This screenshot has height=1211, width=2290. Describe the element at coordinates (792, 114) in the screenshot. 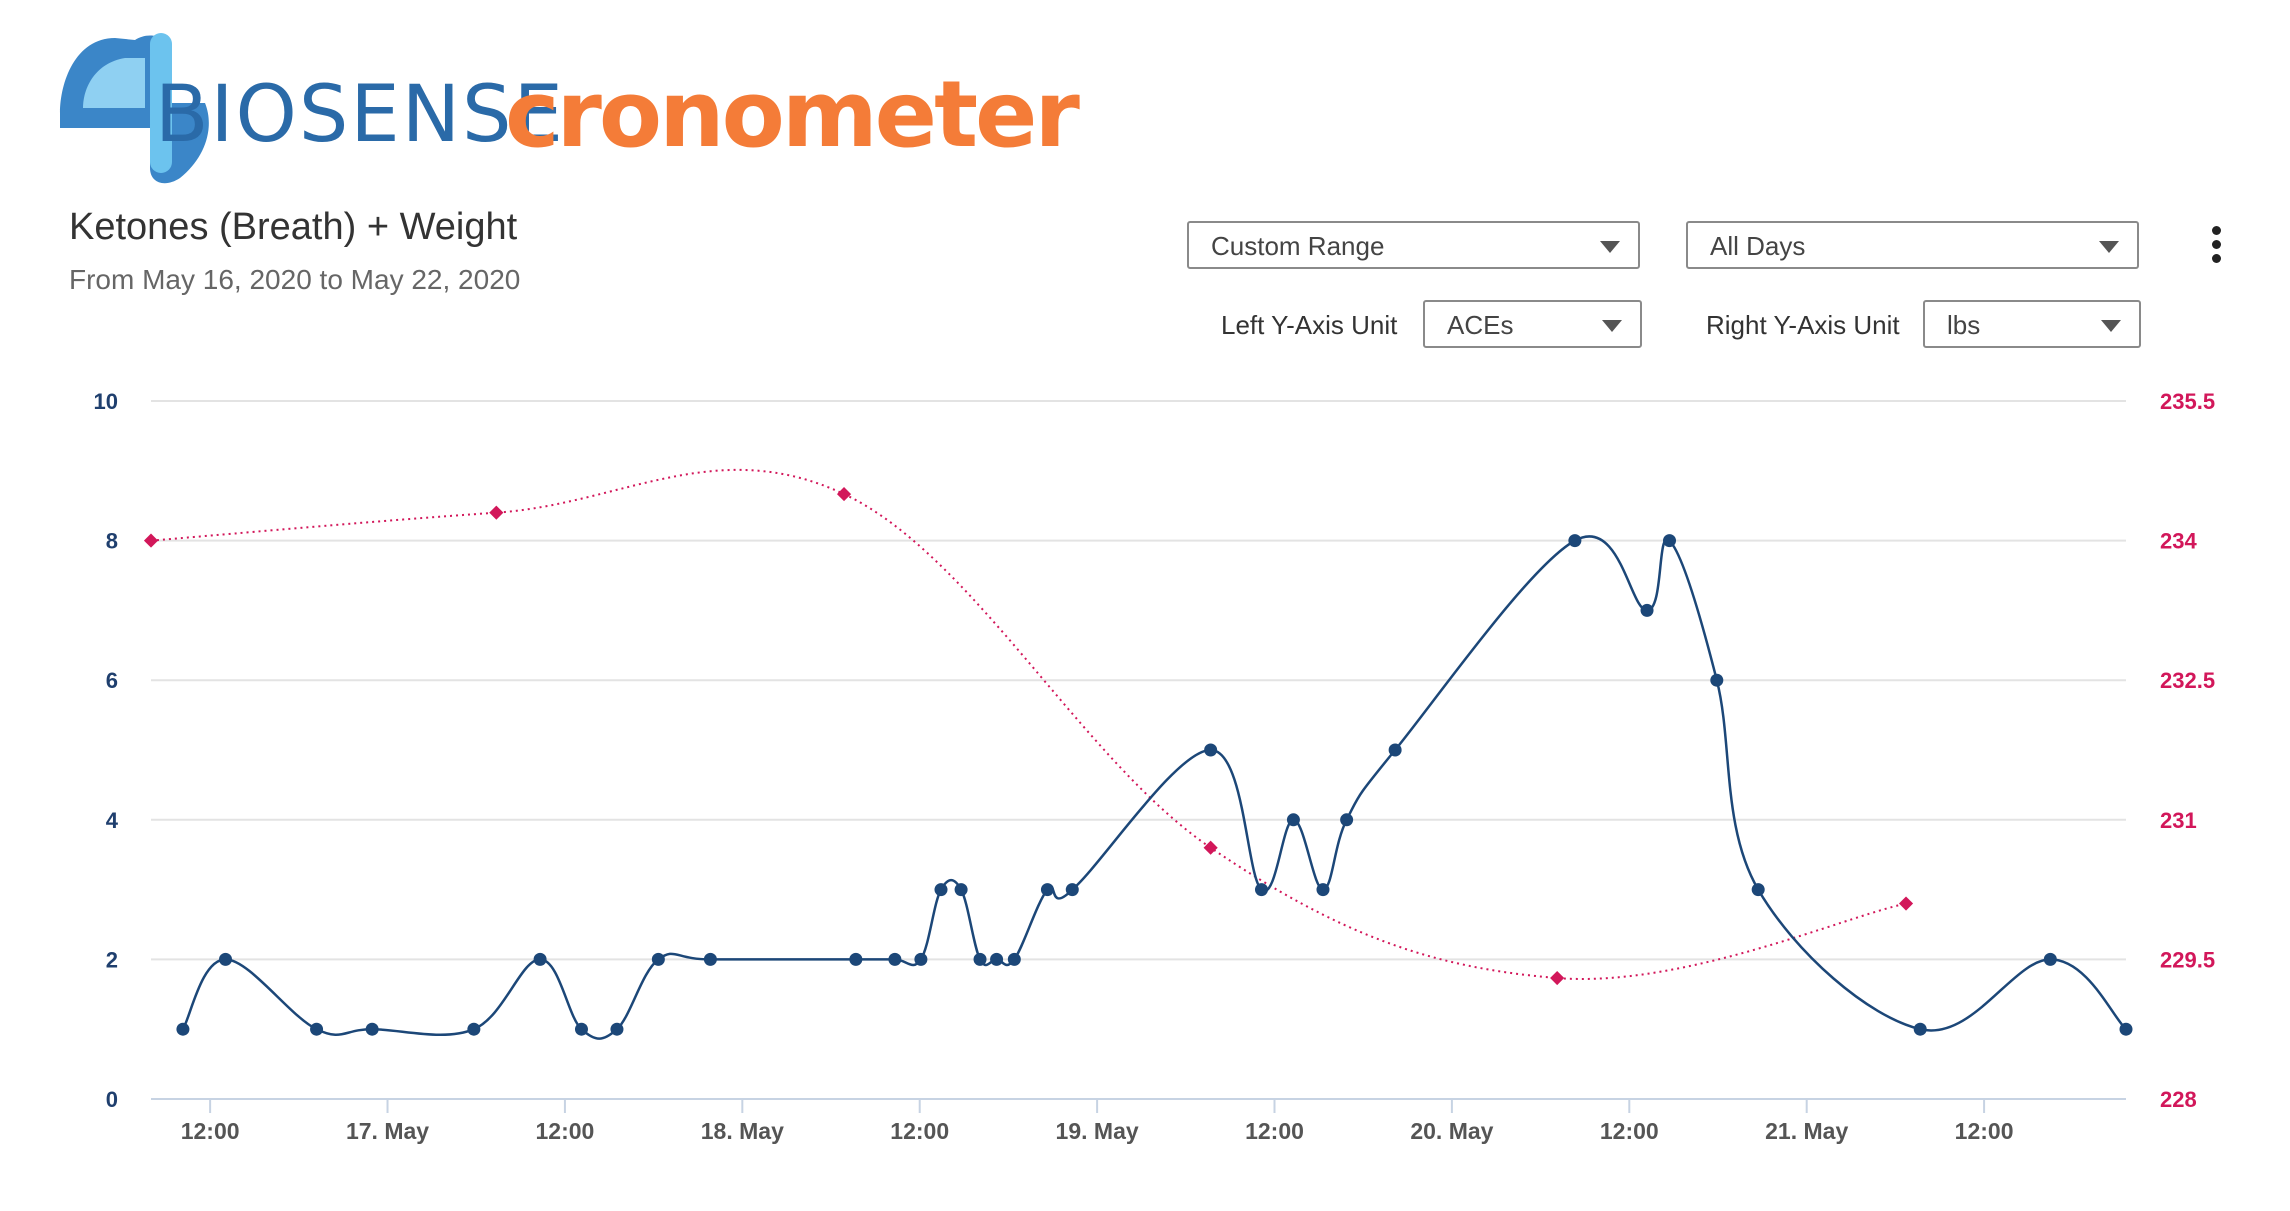

I see `cronometer-wordmark: cronometer` at that location.